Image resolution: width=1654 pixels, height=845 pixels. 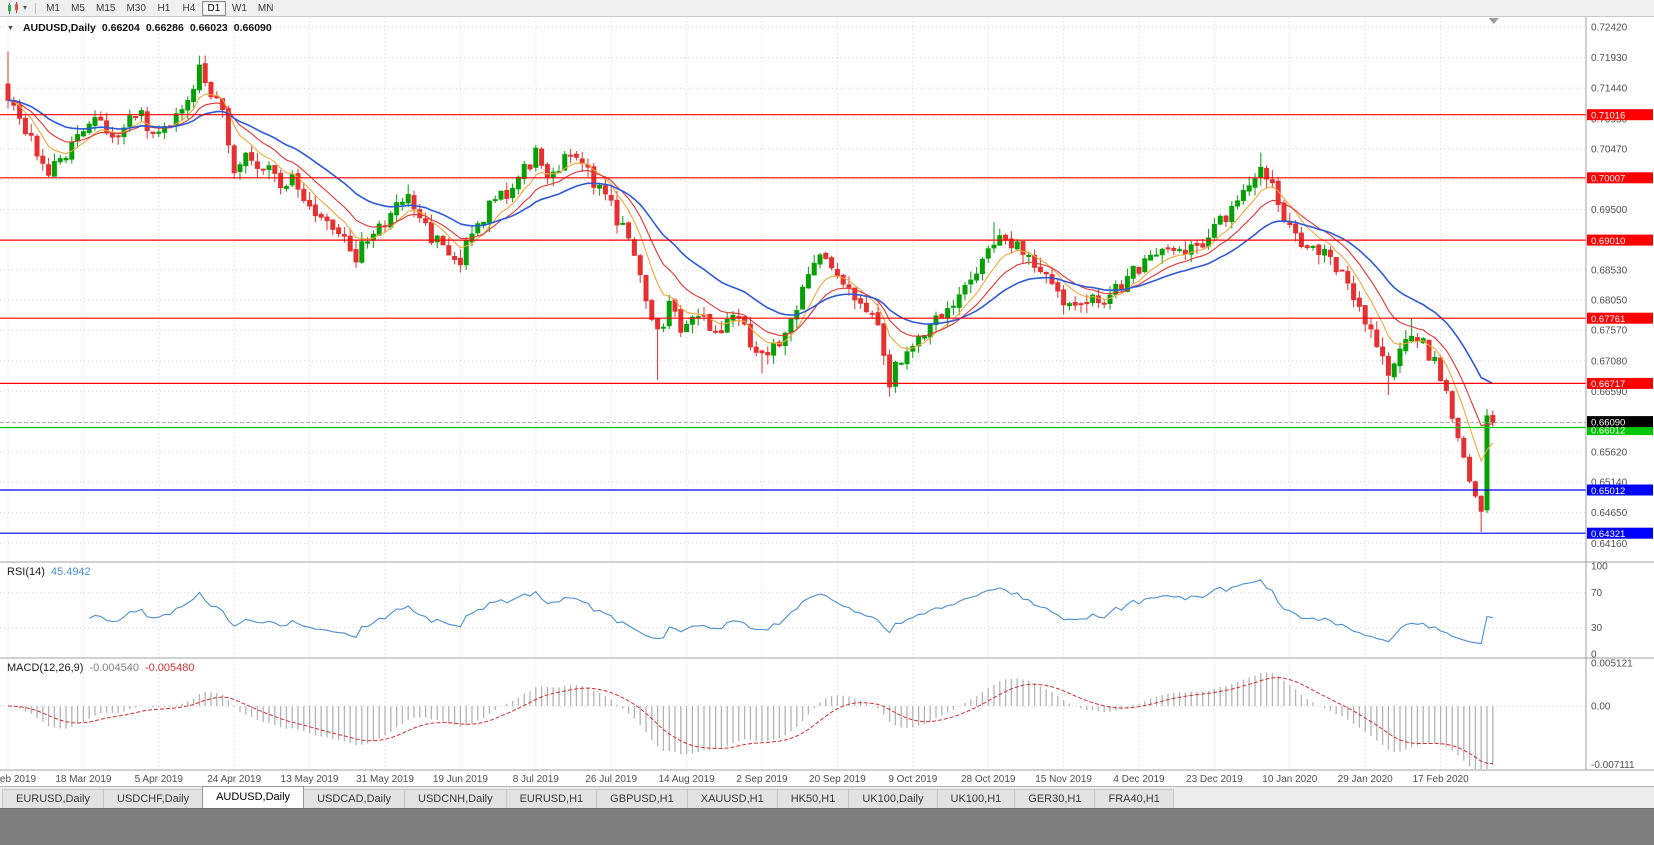 I want to click on svg-text: 0.71016, so click(x=1608, y=116).